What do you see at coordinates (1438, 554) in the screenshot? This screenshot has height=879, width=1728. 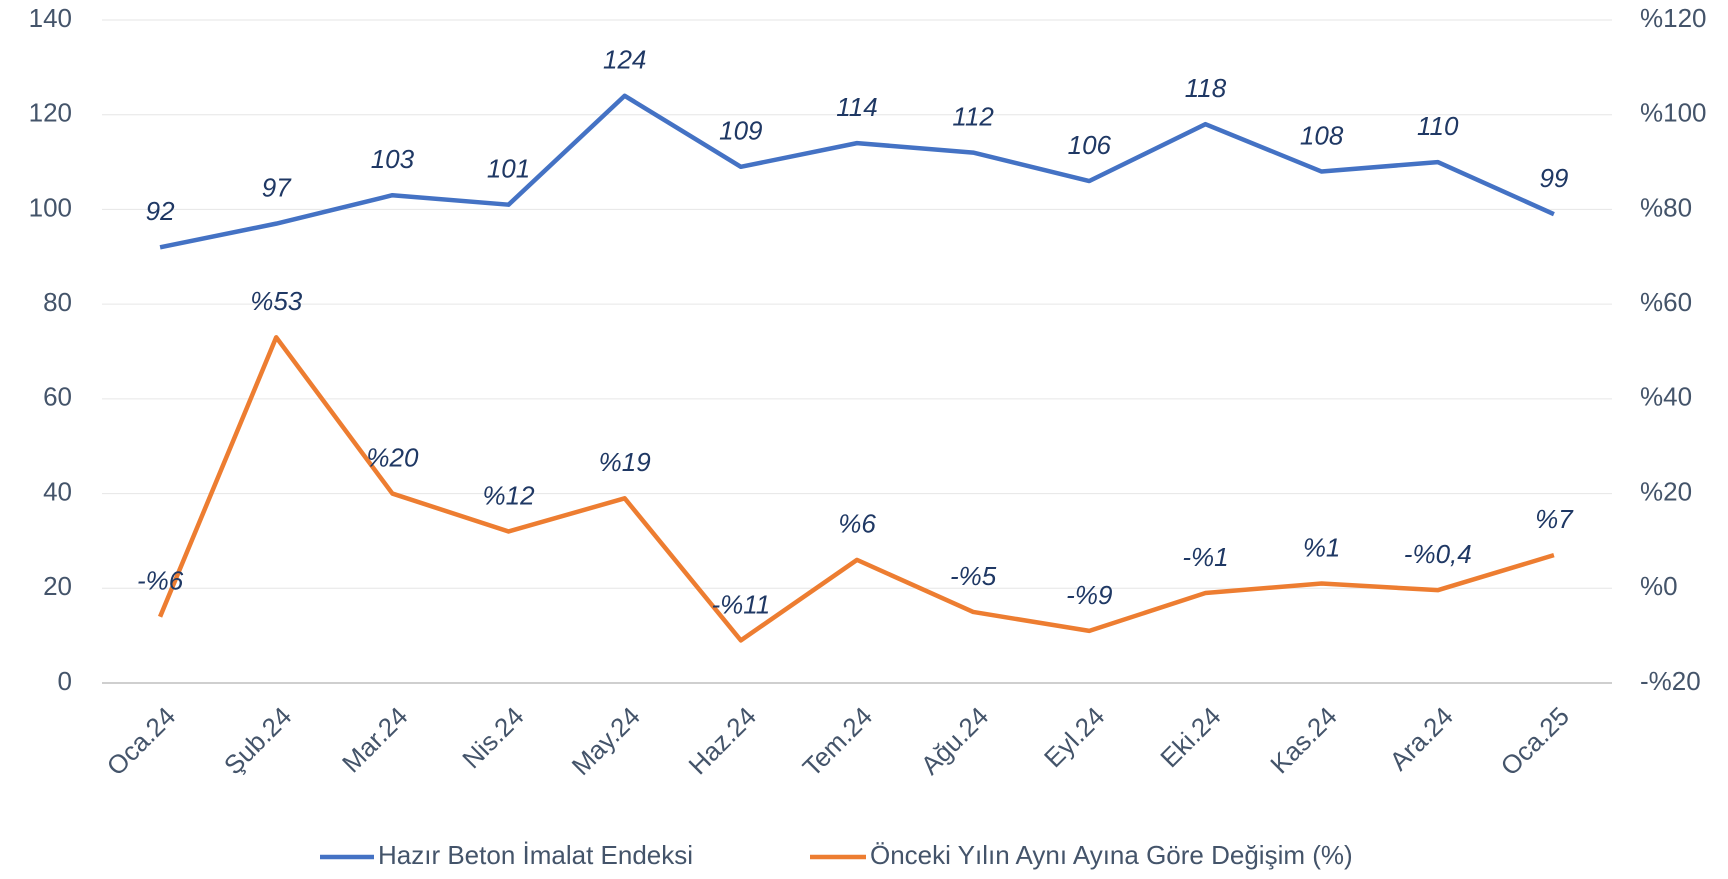 I see `data-label: -%0,4` at bounding box center [1438, 554].